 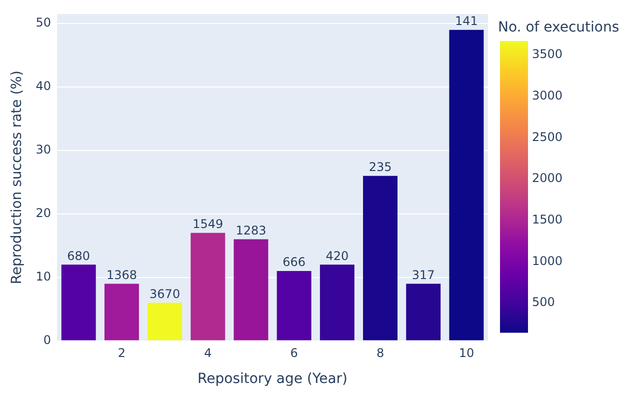 I want to click on y-tick-label: 30, so click(x=44, y=149).